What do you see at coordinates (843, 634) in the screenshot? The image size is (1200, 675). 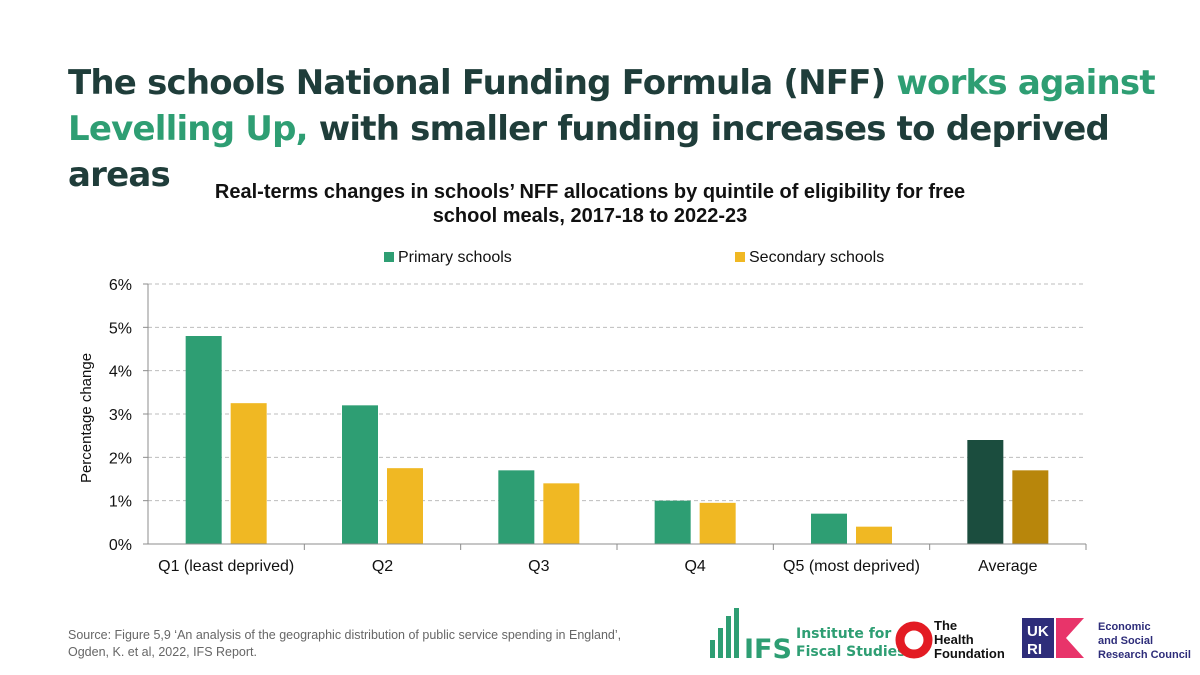 I see `ifs-name-line1: Institute for` at bounding box center [843, 634].